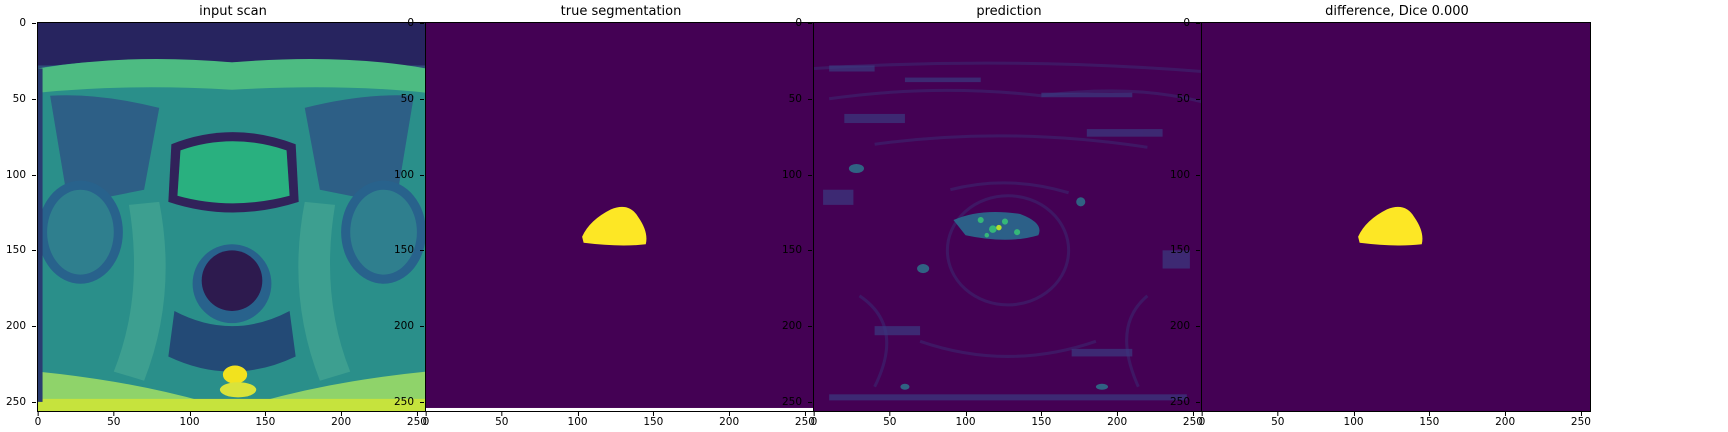 Image resolution: width=1728 pixels, height=432 pixels. I want to click on panel-title: input scan, so click(233, 11).